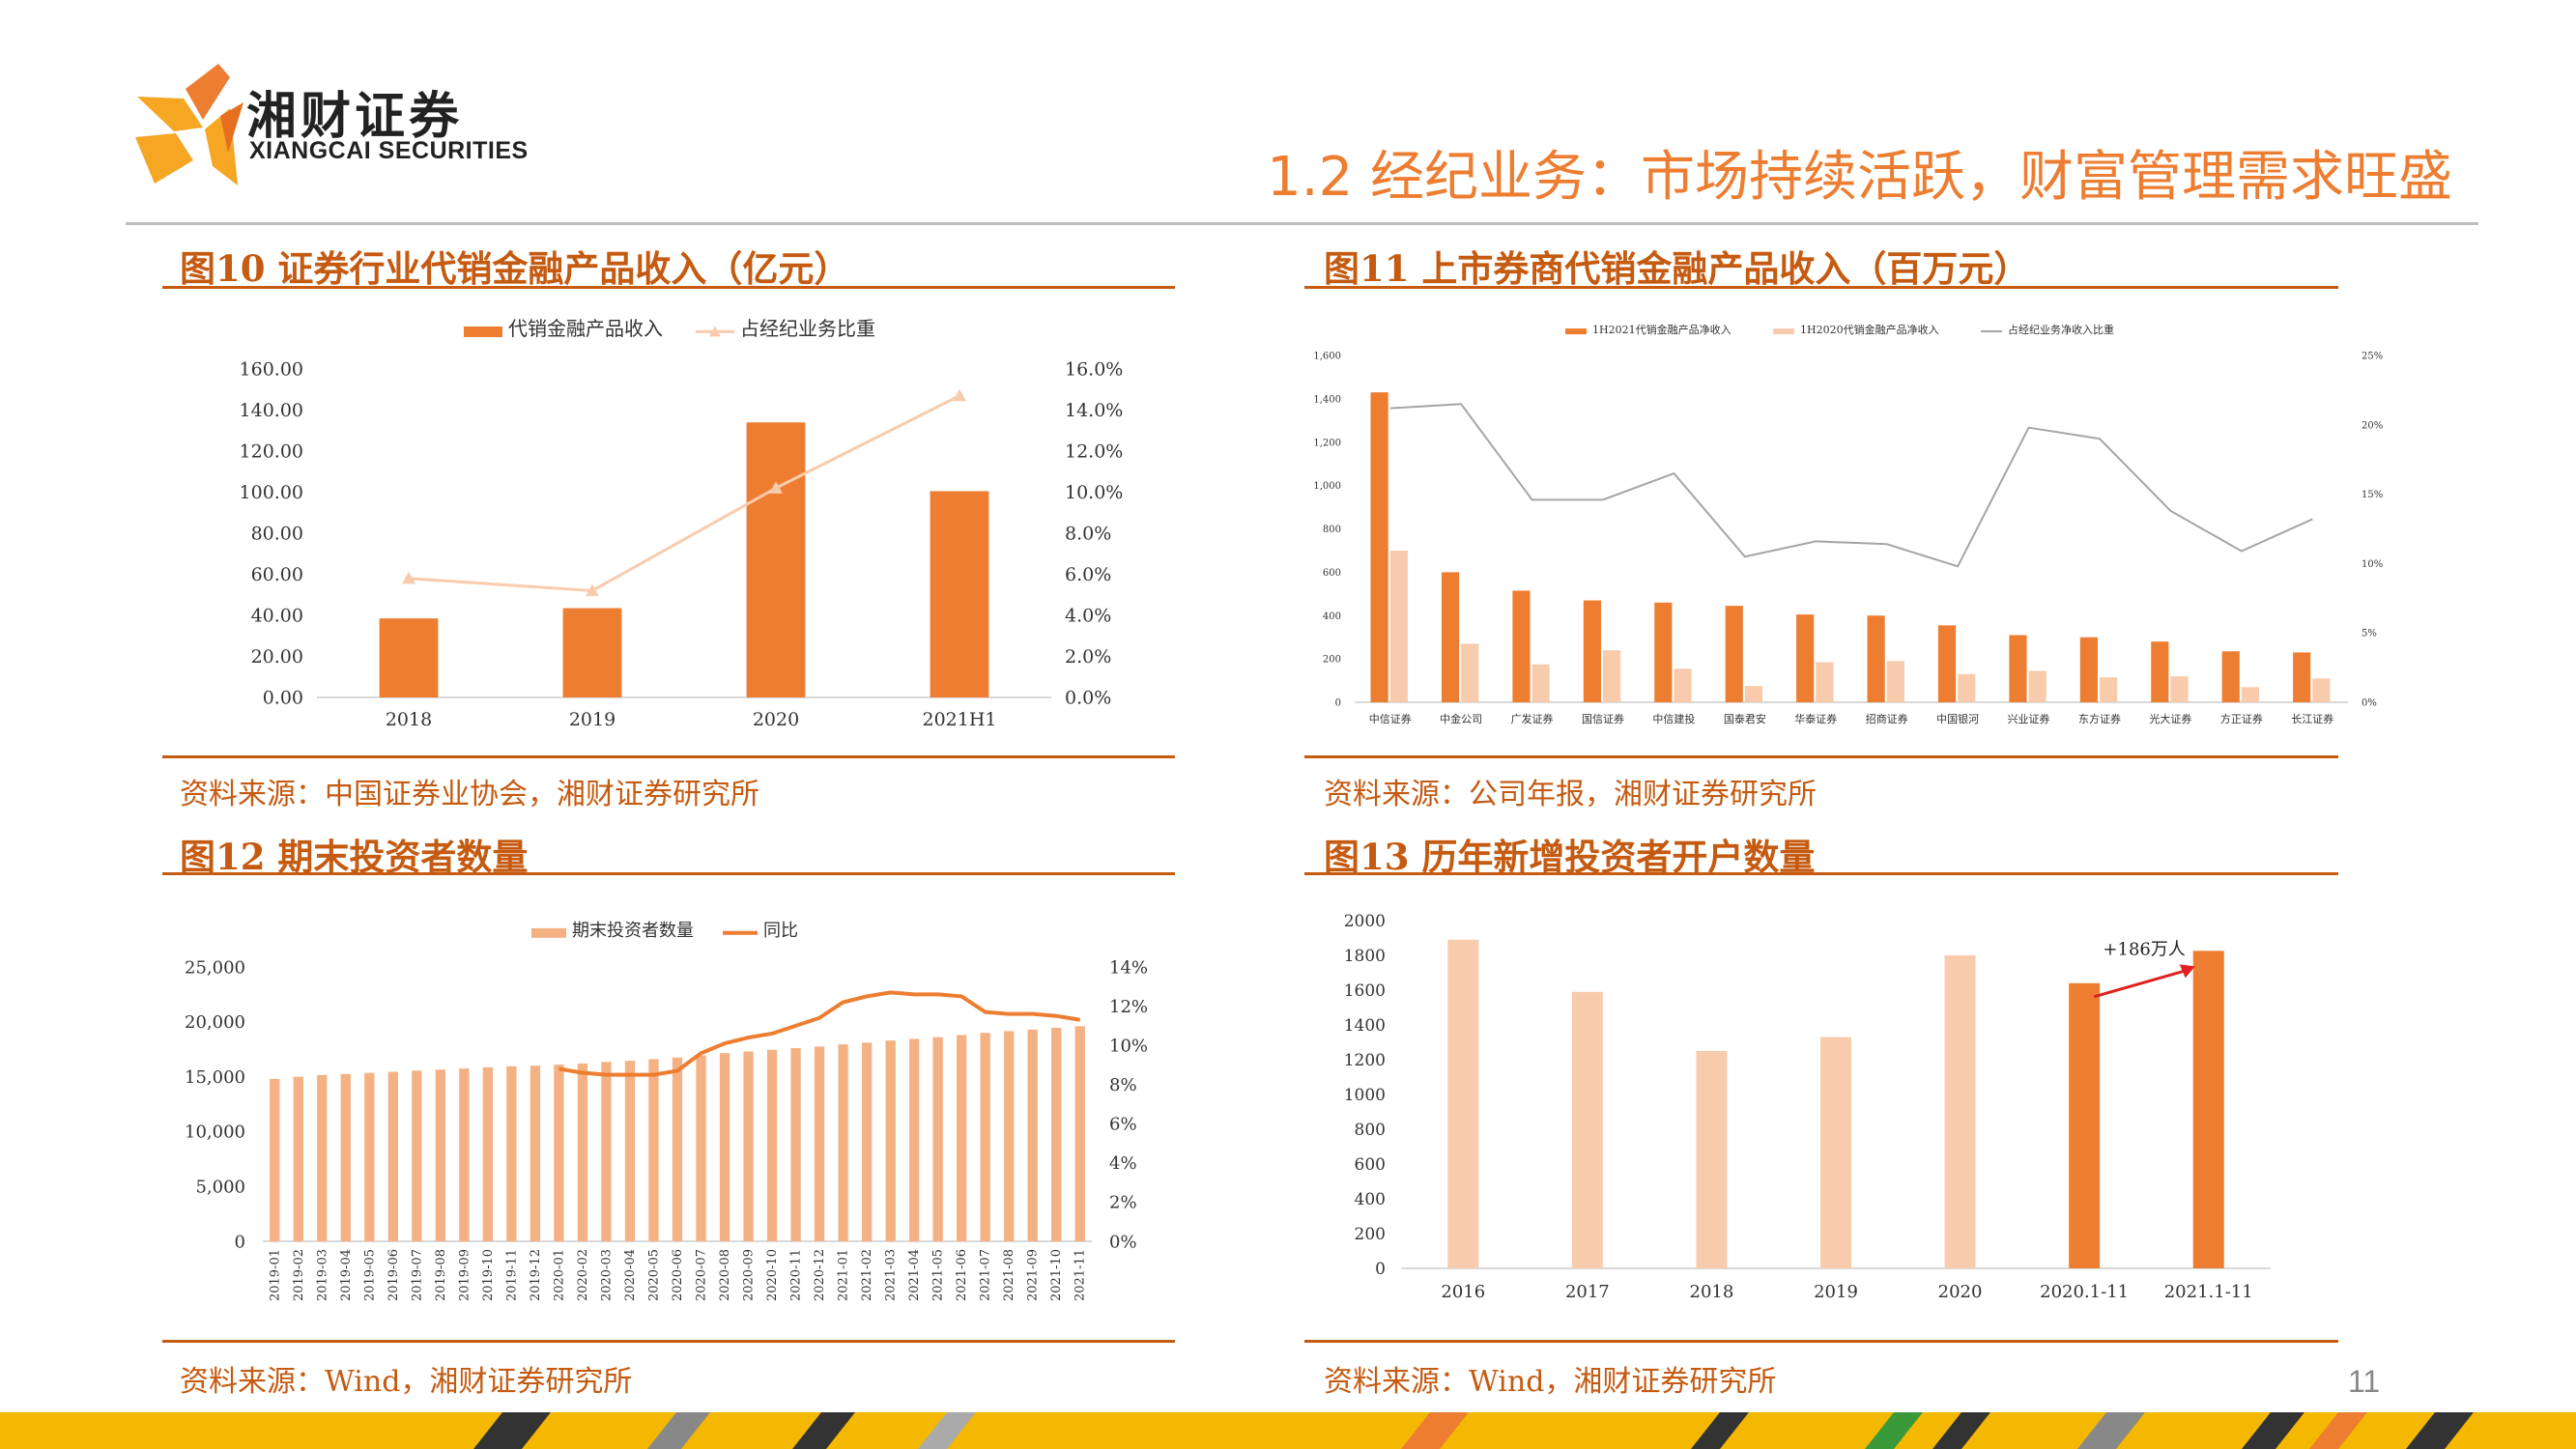 This screenshot has height=1449, width=2576. I want to click on y-tick-label: 1600, so click(1365, 991).